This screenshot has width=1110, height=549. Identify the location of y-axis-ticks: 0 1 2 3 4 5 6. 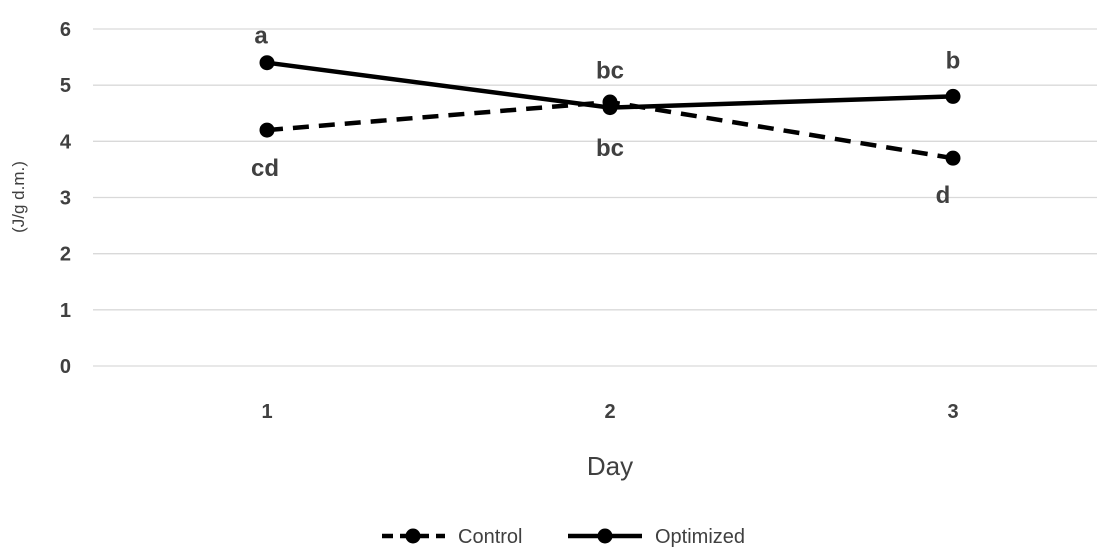
(66, 198).